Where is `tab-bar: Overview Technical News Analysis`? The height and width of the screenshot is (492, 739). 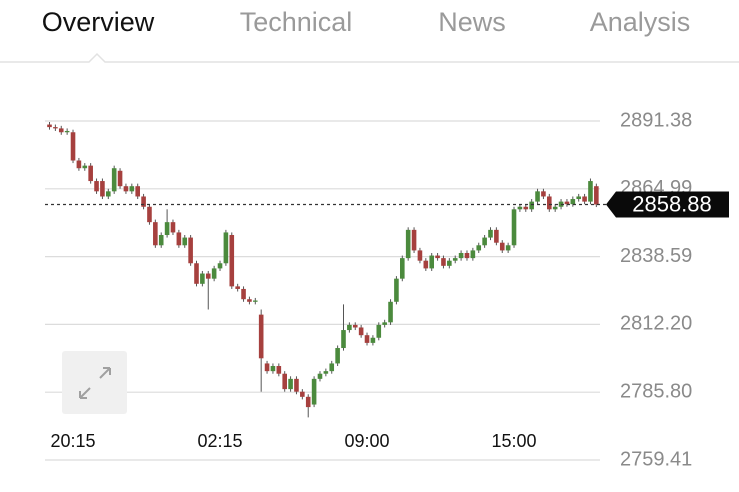
tab-bar: Overview Technical News Analysis is located at coordinates (366, 22).